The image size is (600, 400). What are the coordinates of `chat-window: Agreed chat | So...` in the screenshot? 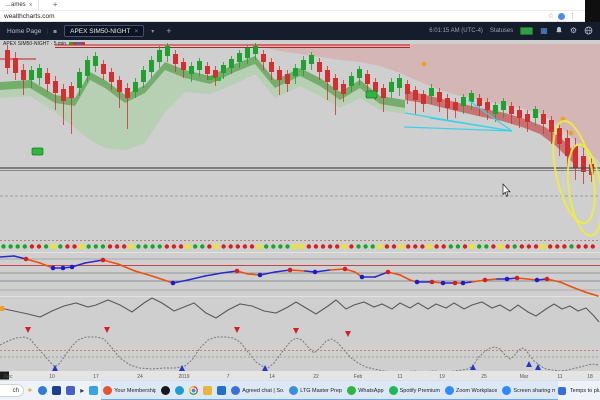 It's located at (257, 390).